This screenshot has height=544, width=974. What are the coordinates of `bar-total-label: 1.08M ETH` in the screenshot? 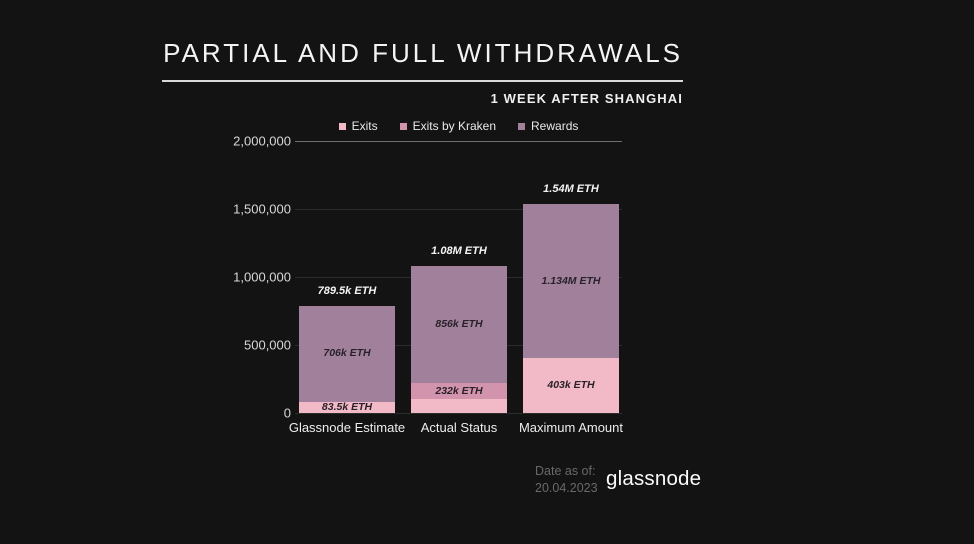 It's located at (459, 251).